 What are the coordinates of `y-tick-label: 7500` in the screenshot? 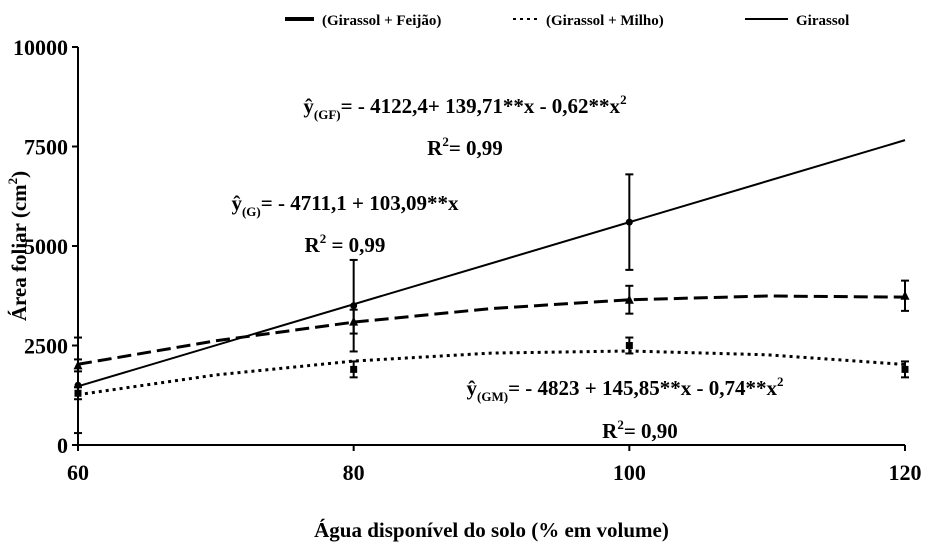 It's located at (46, 147).